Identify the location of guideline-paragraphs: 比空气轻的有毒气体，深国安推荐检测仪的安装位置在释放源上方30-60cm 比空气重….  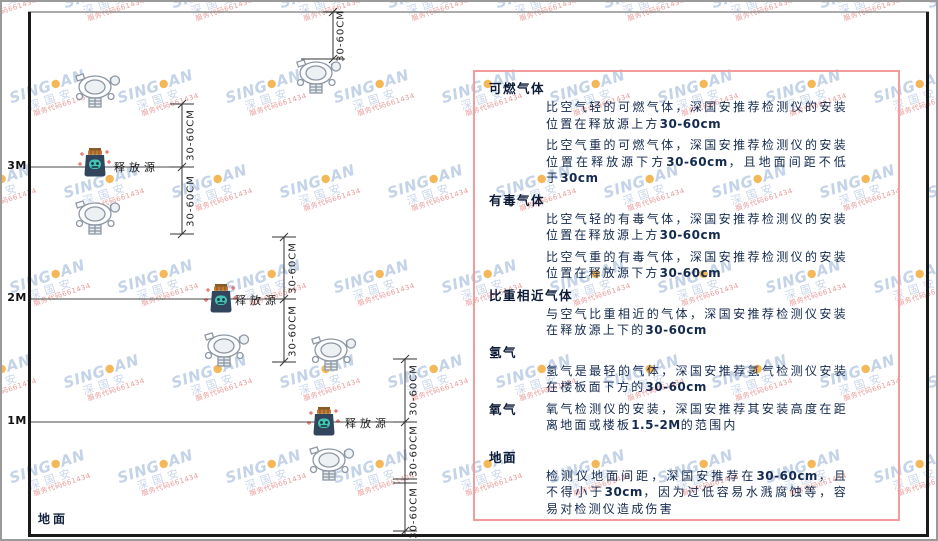
(697, 246).